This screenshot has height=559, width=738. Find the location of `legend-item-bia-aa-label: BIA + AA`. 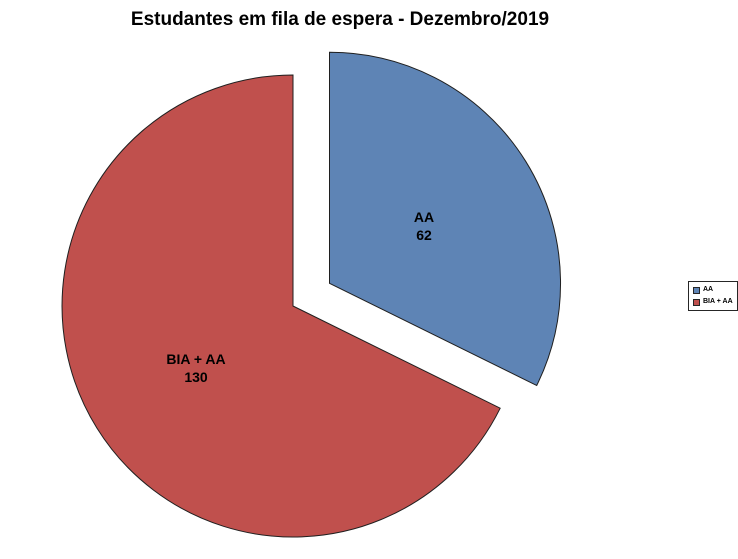

legend-item-bia-aa-label: BIA + AA is located at coordinates (718, 301).